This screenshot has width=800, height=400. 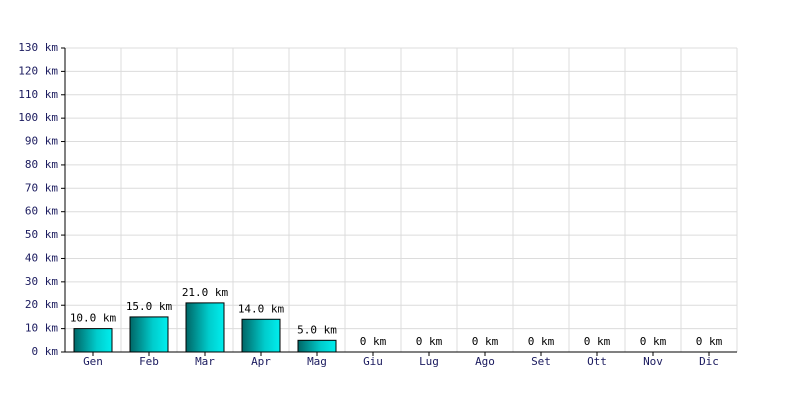 I want to click on y-tick-label: 10 km, so click(x=41, y=328).